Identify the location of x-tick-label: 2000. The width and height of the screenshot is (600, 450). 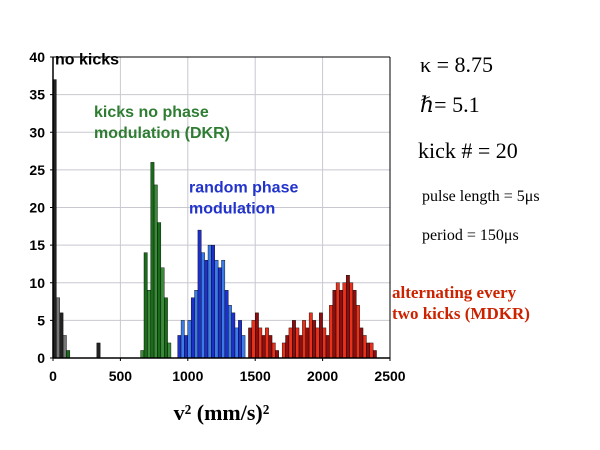
(322, 376).